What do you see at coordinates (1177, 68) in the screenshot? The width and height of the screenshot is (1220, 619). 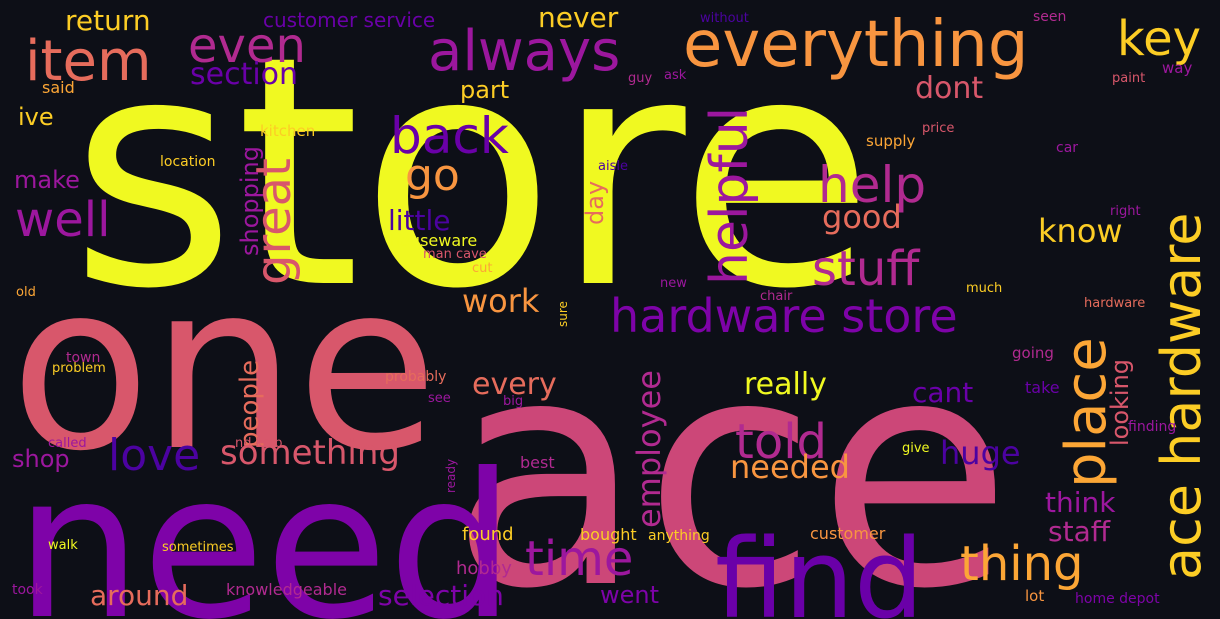 I see `word-way: way` at bounding box center [1177, 68].